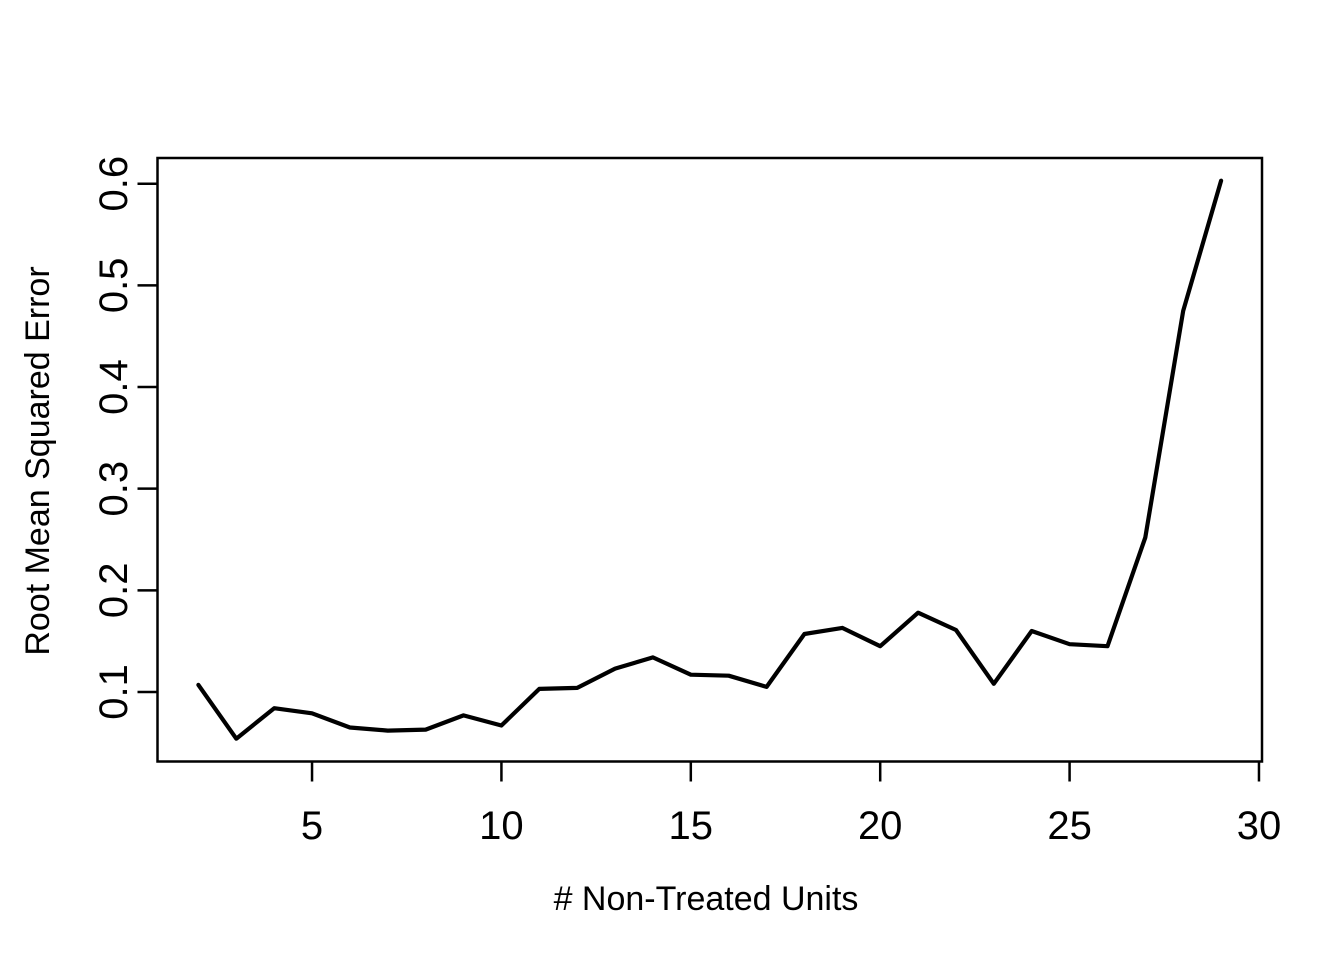  What do you see at coordinates (114, 692) in the screenshot?
I see `y-tick-label: 0.1` at bounding box center [114, 692].